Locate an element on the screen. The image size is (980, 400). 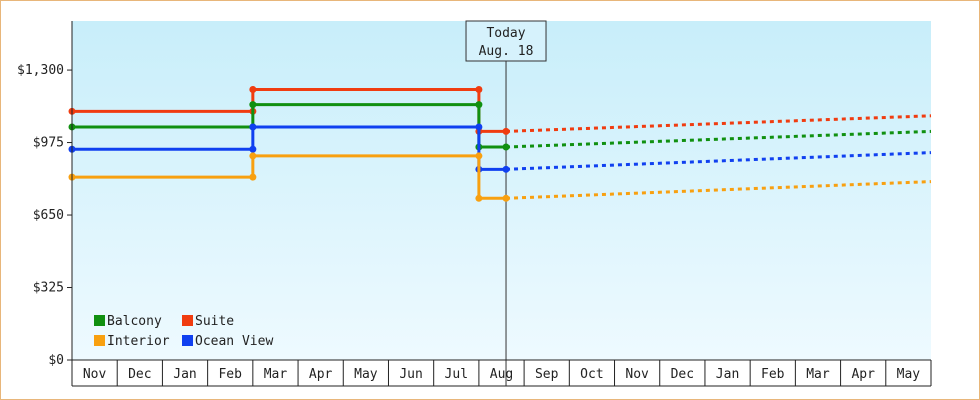
legend-label: Balcony is located at coordinates (134, 321).